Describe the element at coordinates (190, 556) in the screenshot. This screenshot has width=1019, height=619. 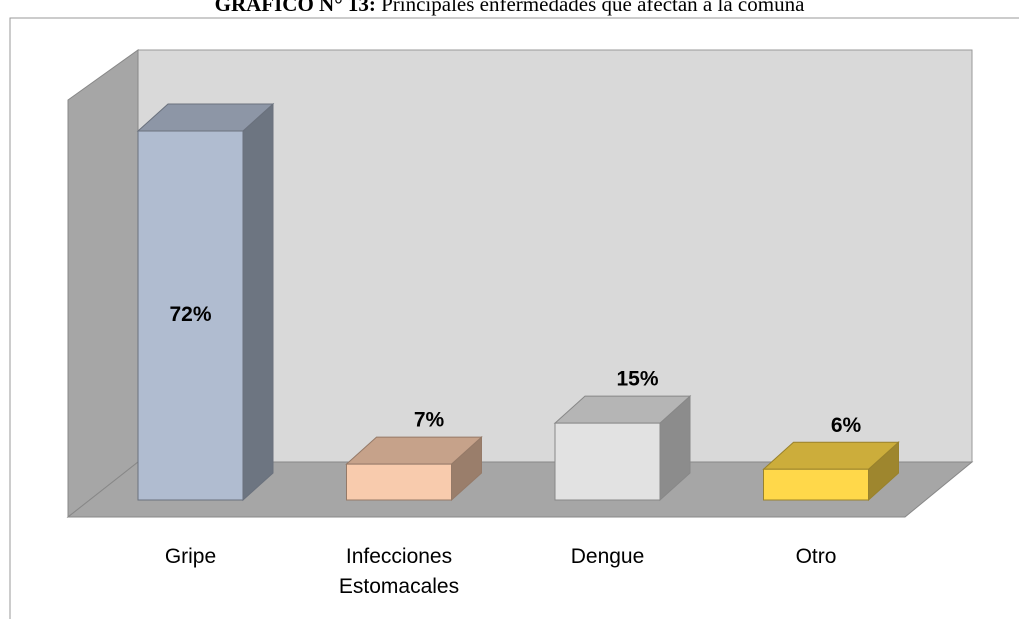
I see `x-tick-label: Gripe` at that location.